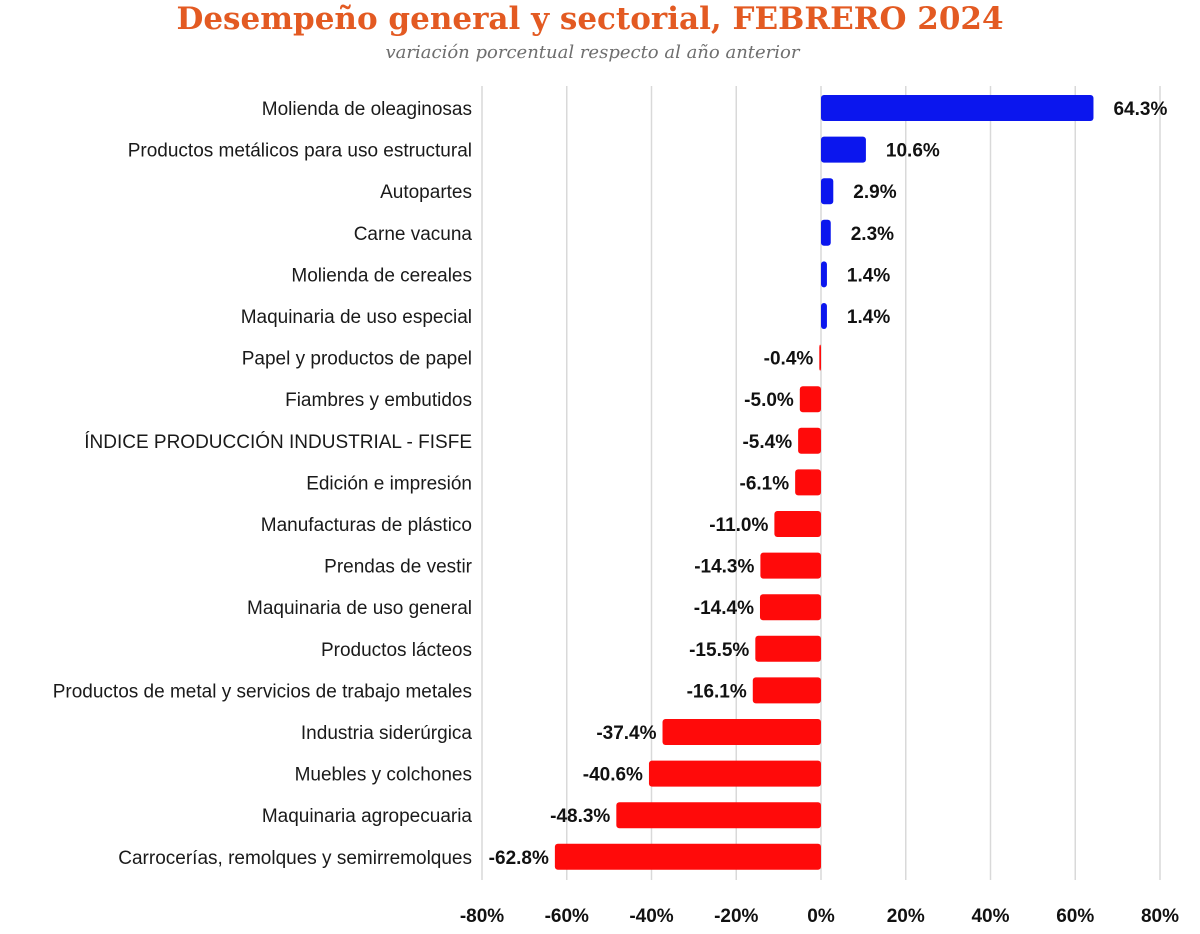  What do you see at coordinates (769, 400) in the screenshot?
I see `value-label: -5.0%` at bounding box center [769, 400].